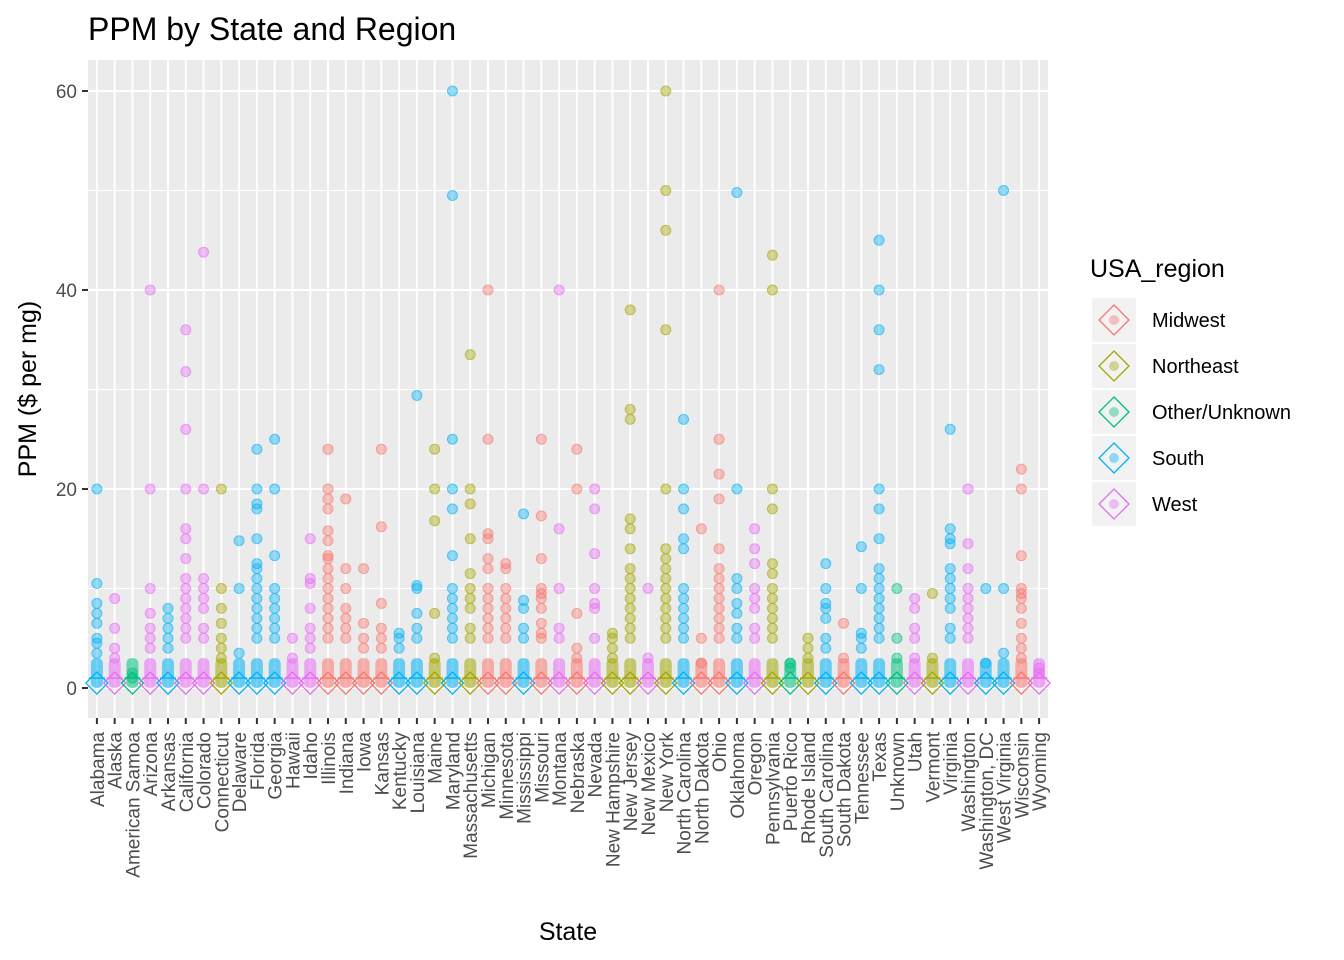 This screenshot has height=960, width=1344. What do you see at coordinates (311, 756) in the screenshot?
I see `x-tick-label: Idaho` at bounding box center [311, 756].